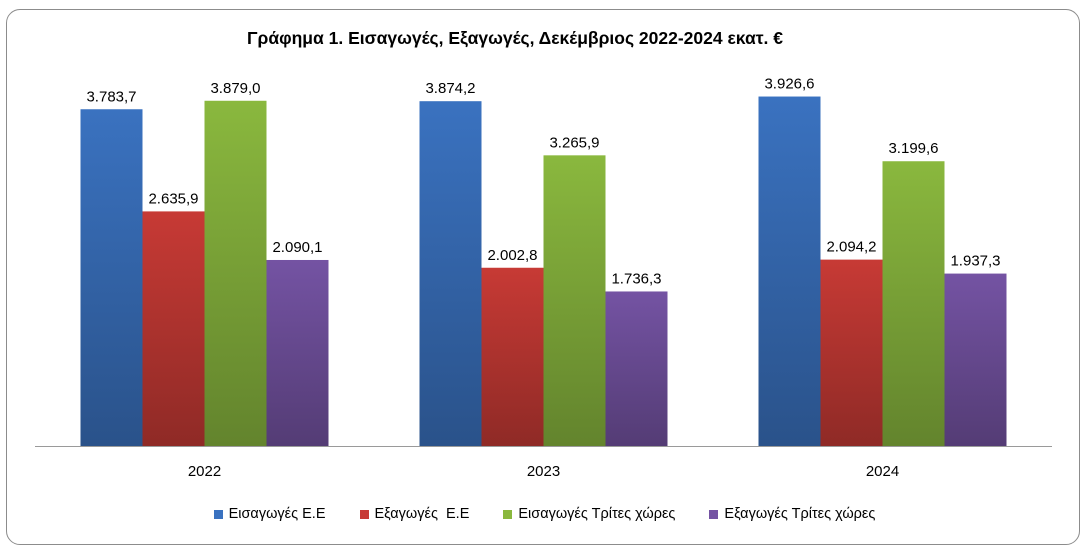  I want to click on legend-item: Εισαγωγές Ε.Ε, so click(269, 514).